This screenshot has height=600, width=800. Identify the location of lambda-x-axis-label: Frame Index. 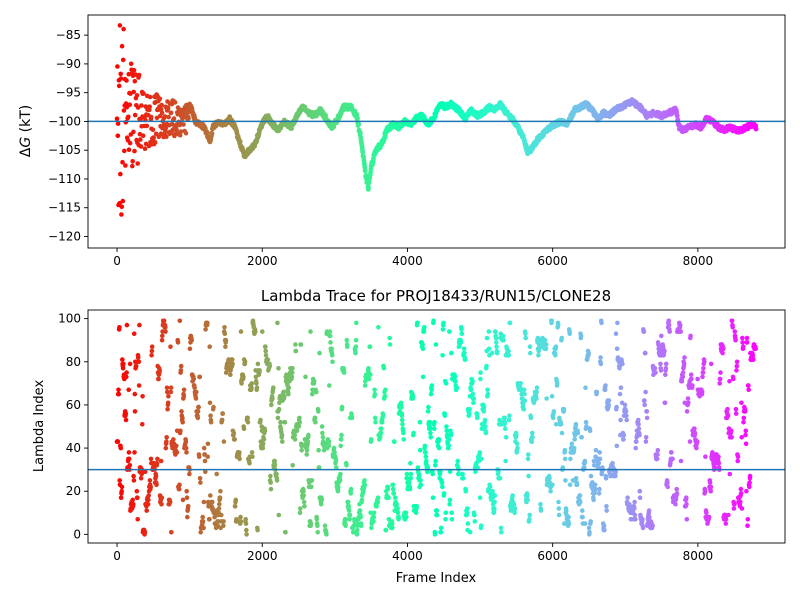
(436, 578).